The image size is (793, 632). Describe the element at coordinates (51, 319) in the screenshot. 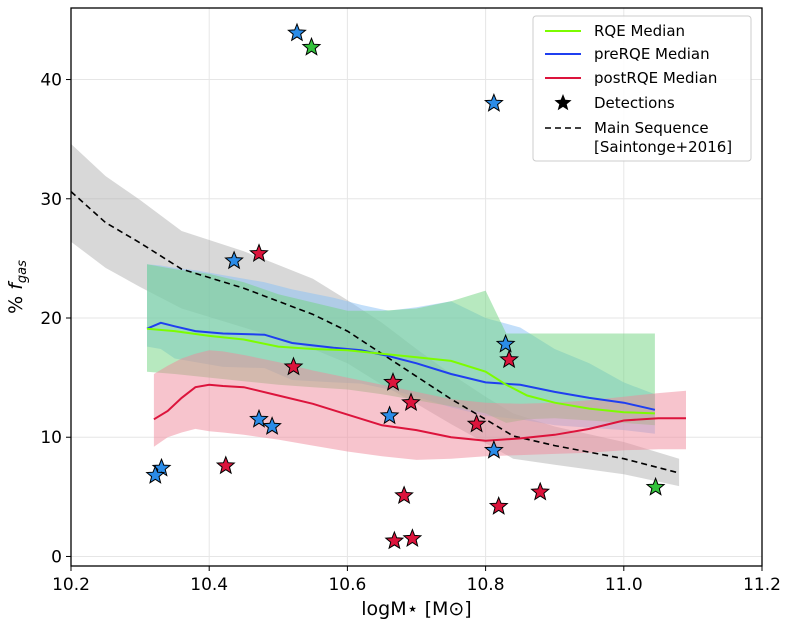

I see `y-tick-label: 20` at that location.